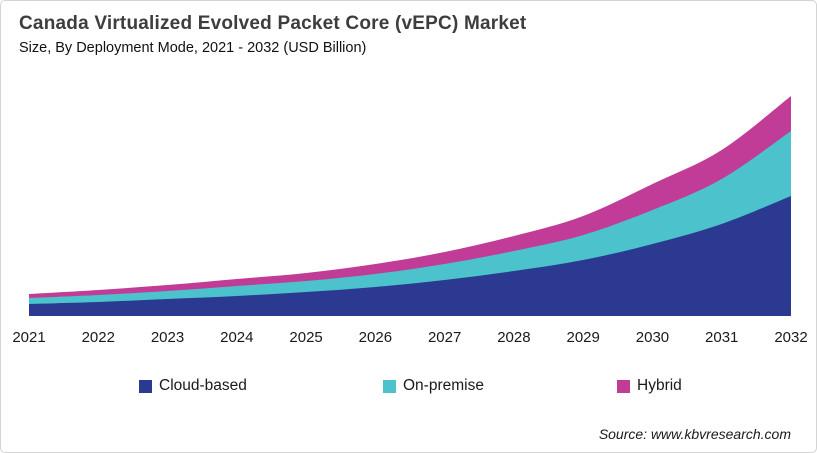 The image size is (817, 453). Describe the element at coordinates (389, 386) in the screenshot. I see `legend-swatch-on-premise` at that location.